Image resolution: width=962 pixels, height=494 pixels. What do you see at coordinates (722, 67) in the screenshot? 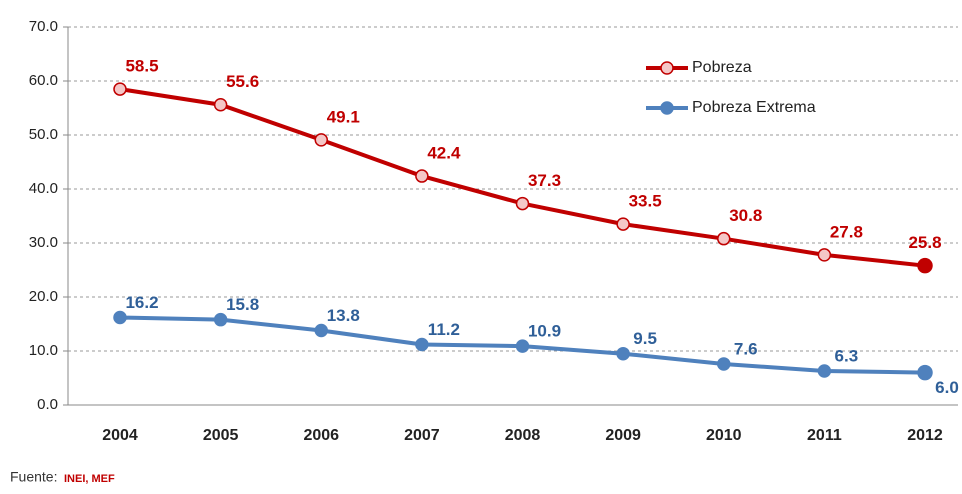
I see `legend-label: Pobreza` at bounding box center [722, 67].